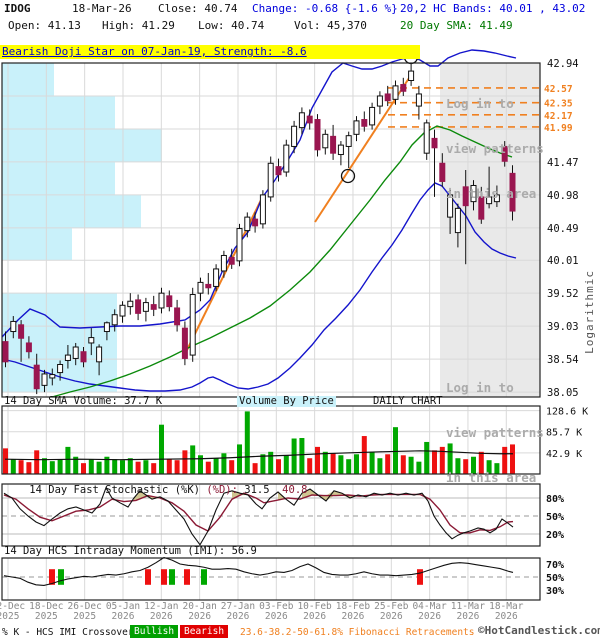 The height and width of the screenshot is (640, 600). Describe the element at coordinates (456, 25) in the screenshot. I see `sma-value: 20 Day SMA: 41.49` at that location.